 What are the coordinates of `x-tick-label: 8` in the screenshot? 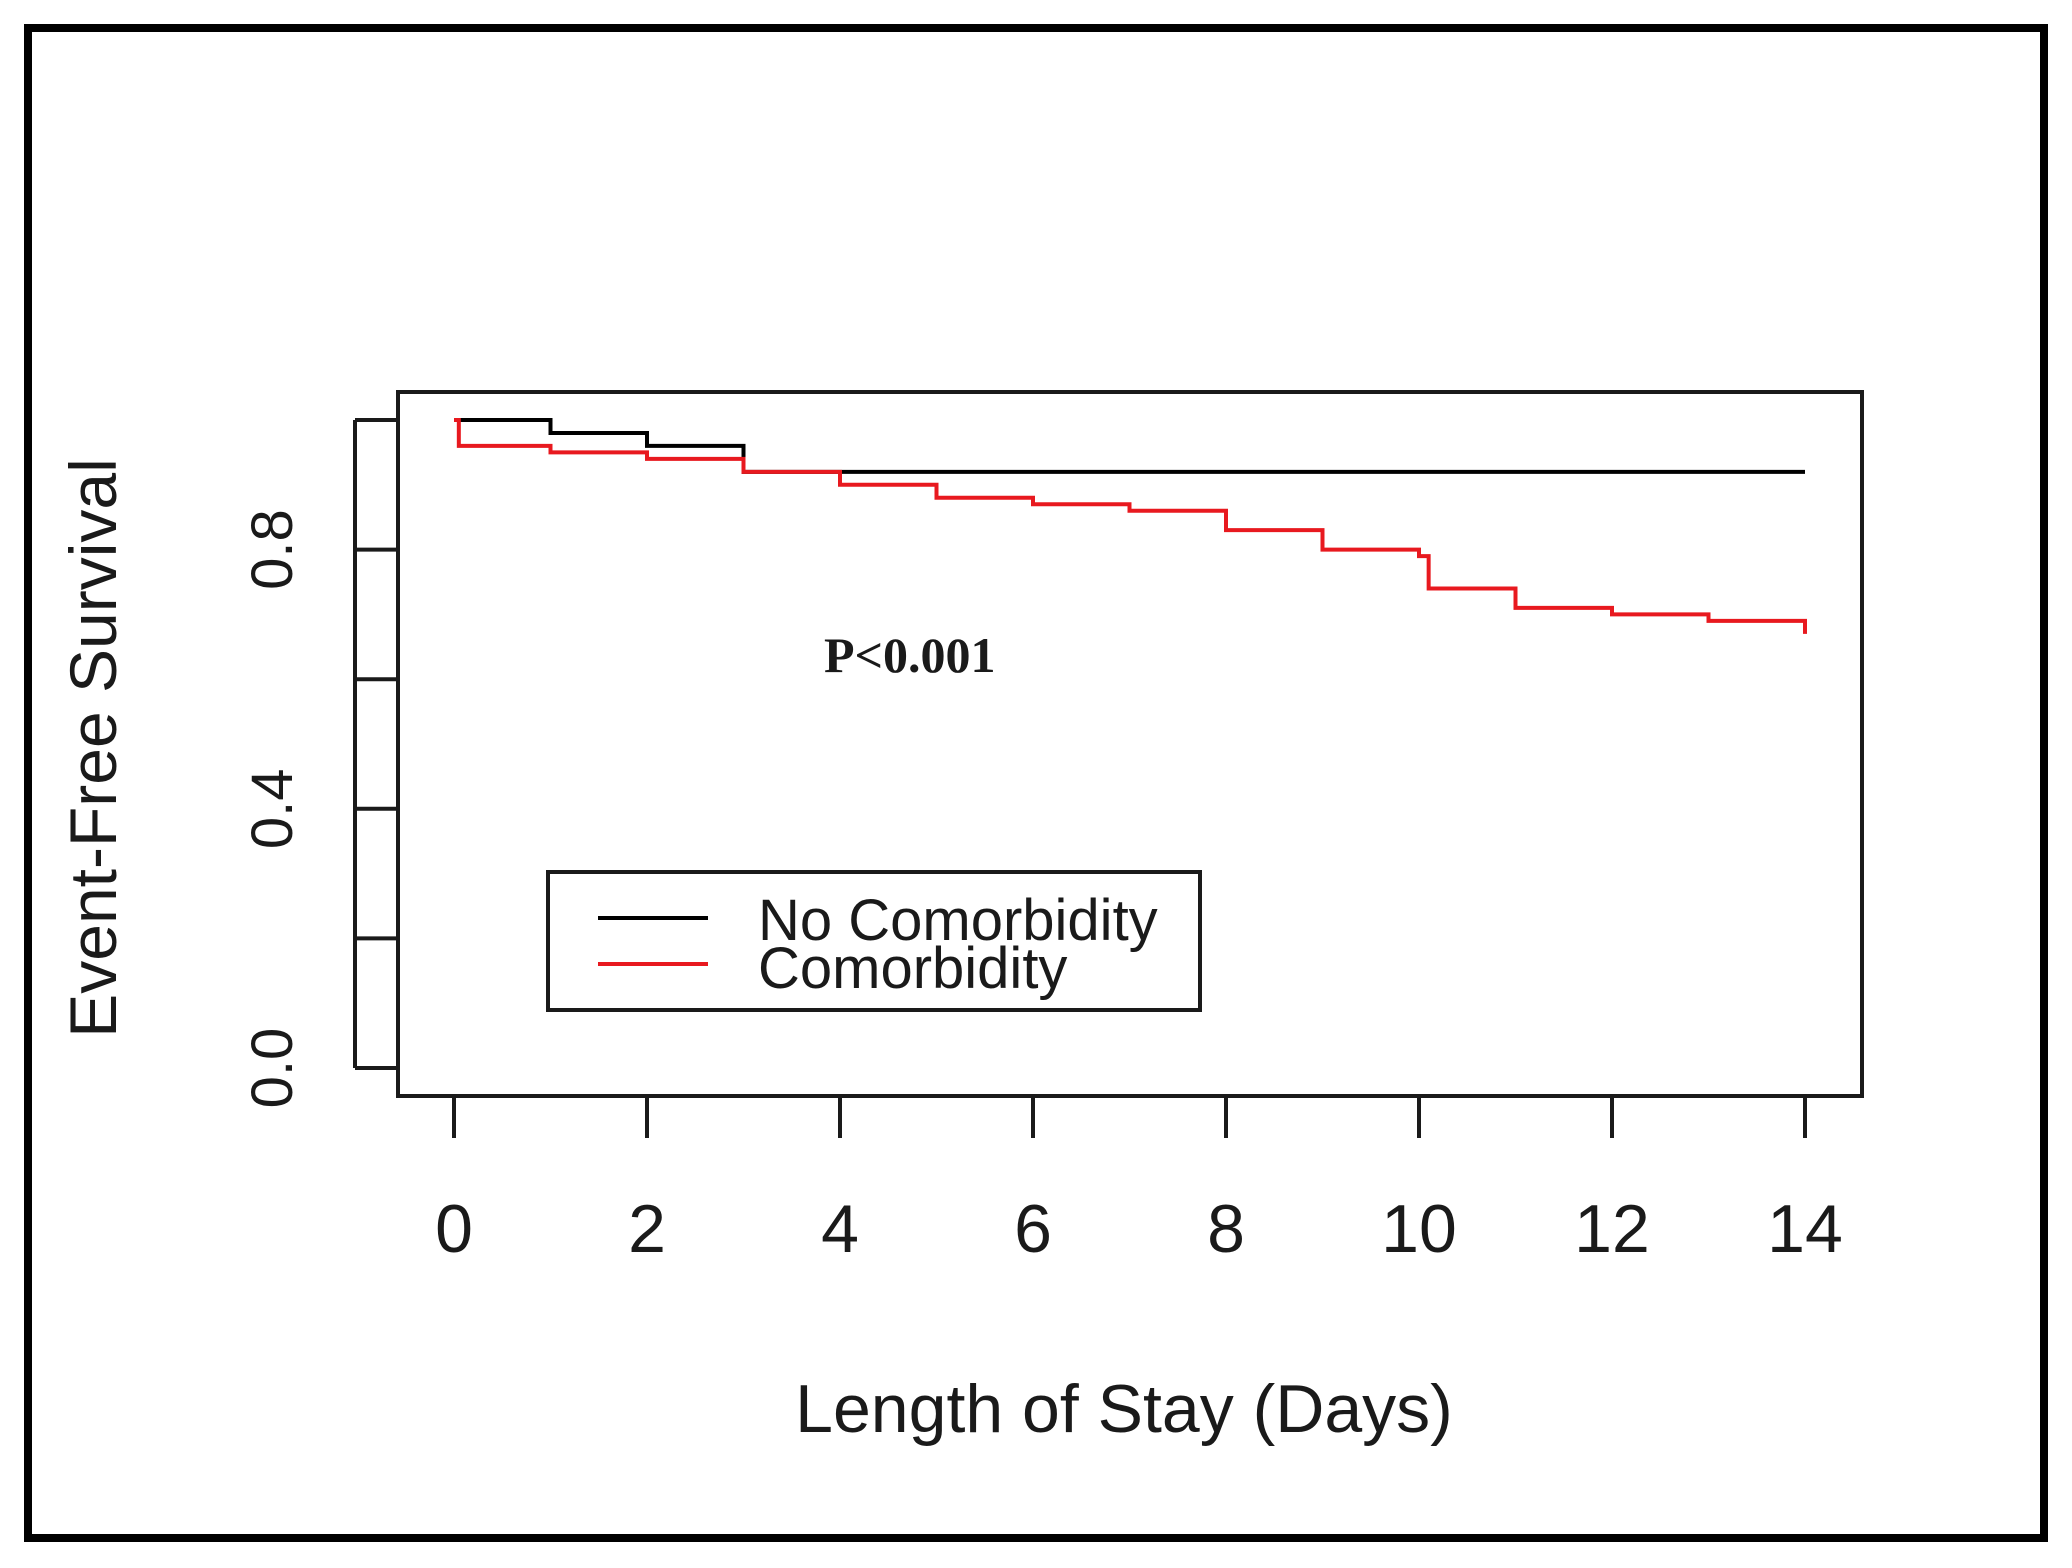 It's located at (1226, 1229).